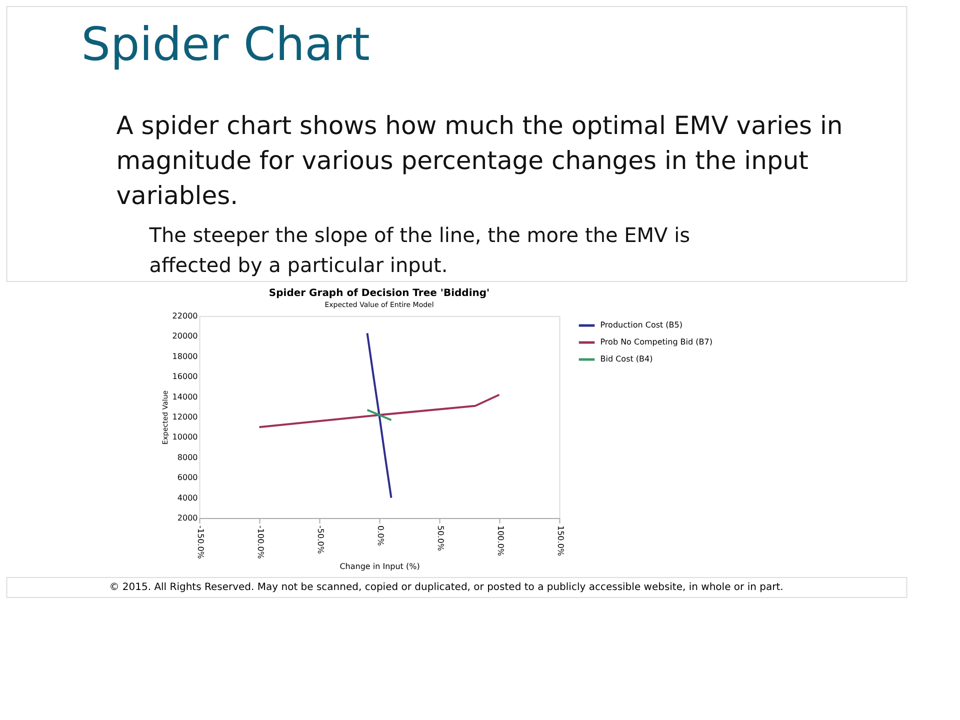 The height and width of the screenshot is (720, 960). I want to click on x-tick-label: 100.0%, so click(500, 541).